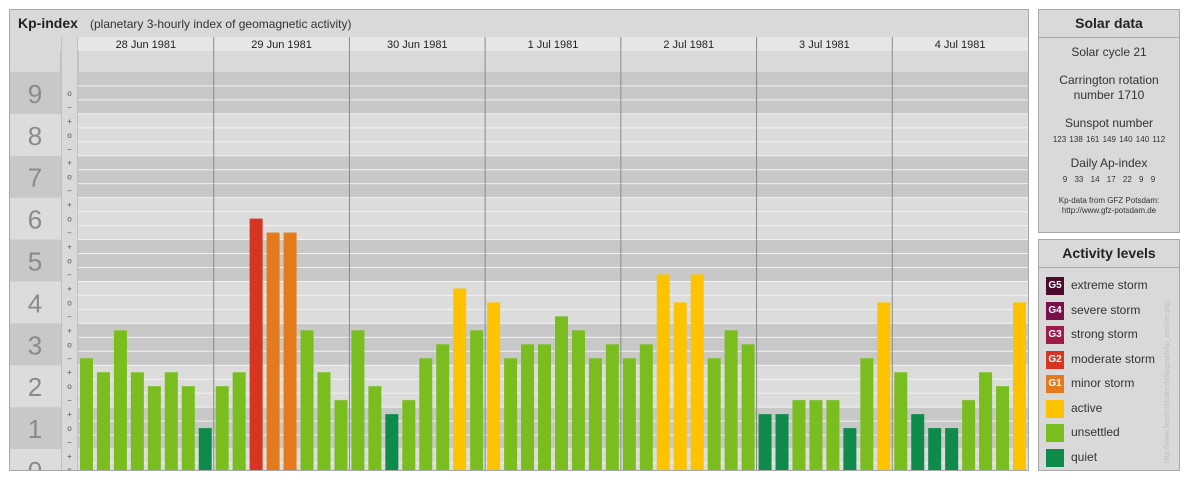 The image size is (1184, 480). I want to click on legend-swatch: G4, so click(1055, 310).